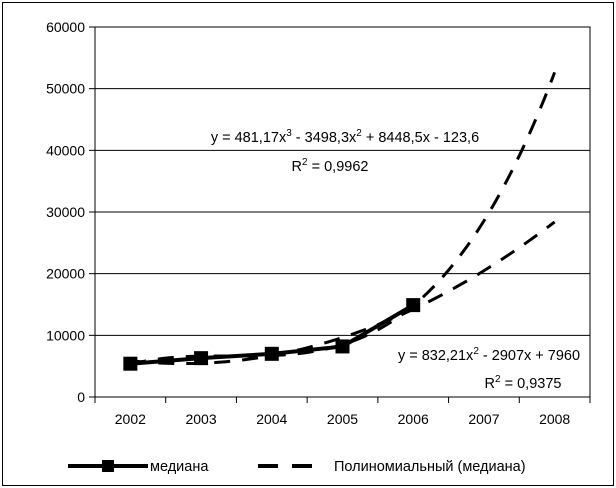 This screenshot has width=616, height=488. What do you see at coordinates (65, 89) in the screenshot?
I see `y-tick-label: 50000` at bounding box center [65, 89].